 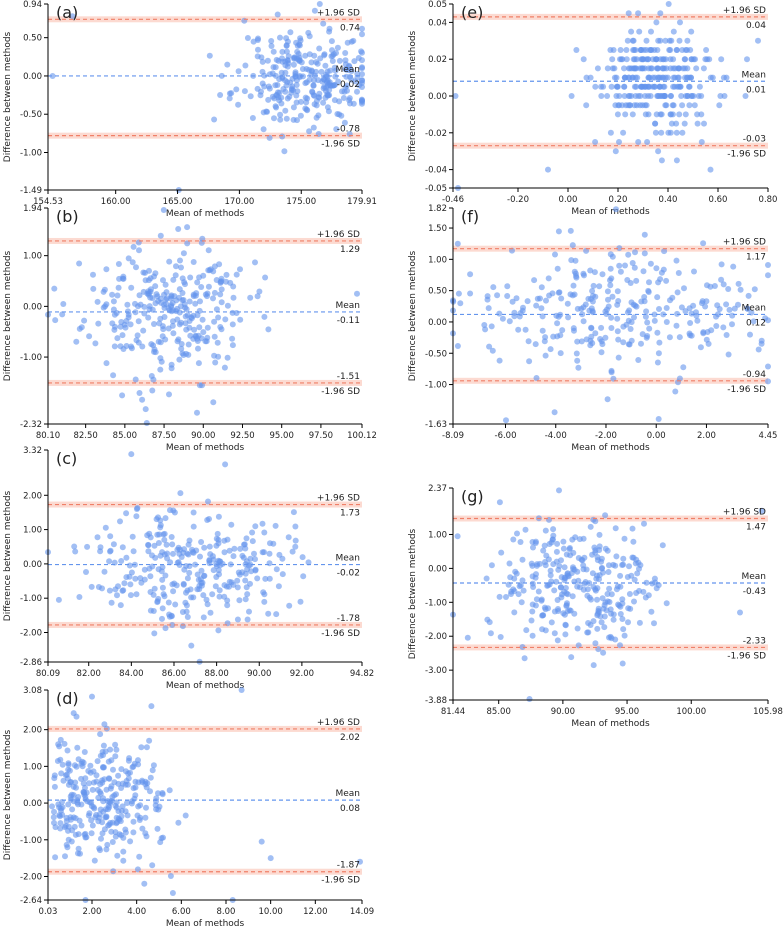 What do you see at coordinates (436, 671) in the screenshot?
I see `y-tick-label: -3.00` at bounding box center [436, 671].